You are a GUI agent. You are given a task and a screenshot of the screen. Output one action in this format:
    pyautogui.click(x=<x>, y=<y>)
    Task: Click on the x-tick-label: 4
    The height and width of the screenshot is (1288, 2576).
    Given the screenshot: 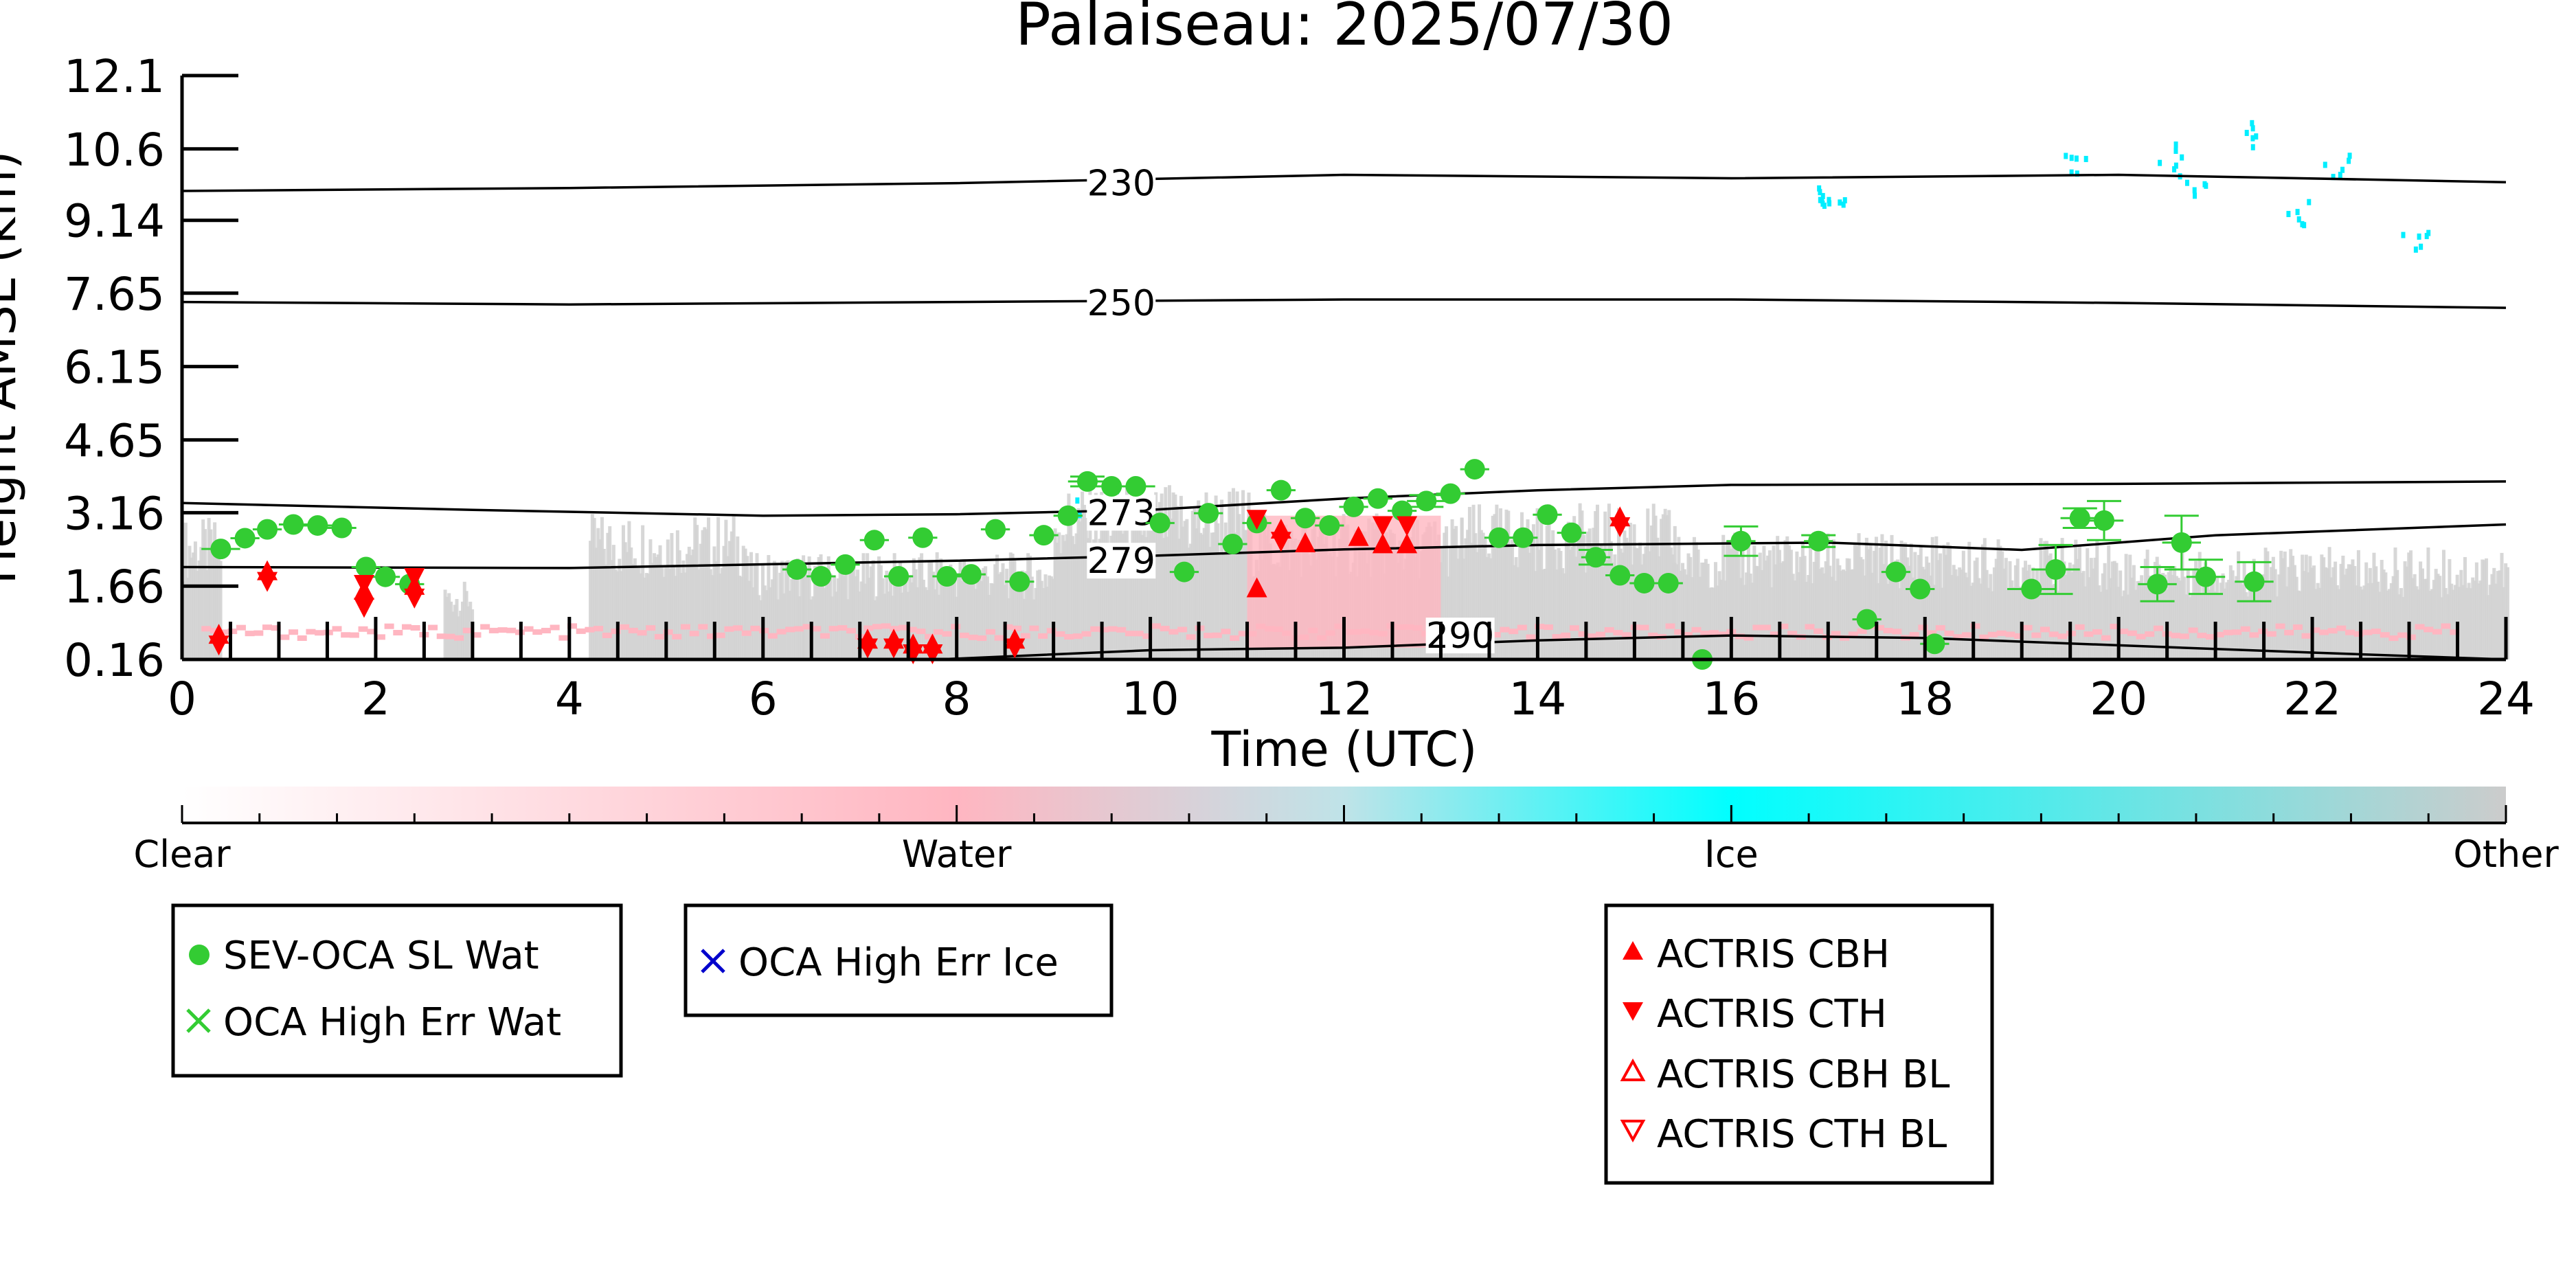 What is the action you would take?
    pyautogui.click(x=569, y=699)
    